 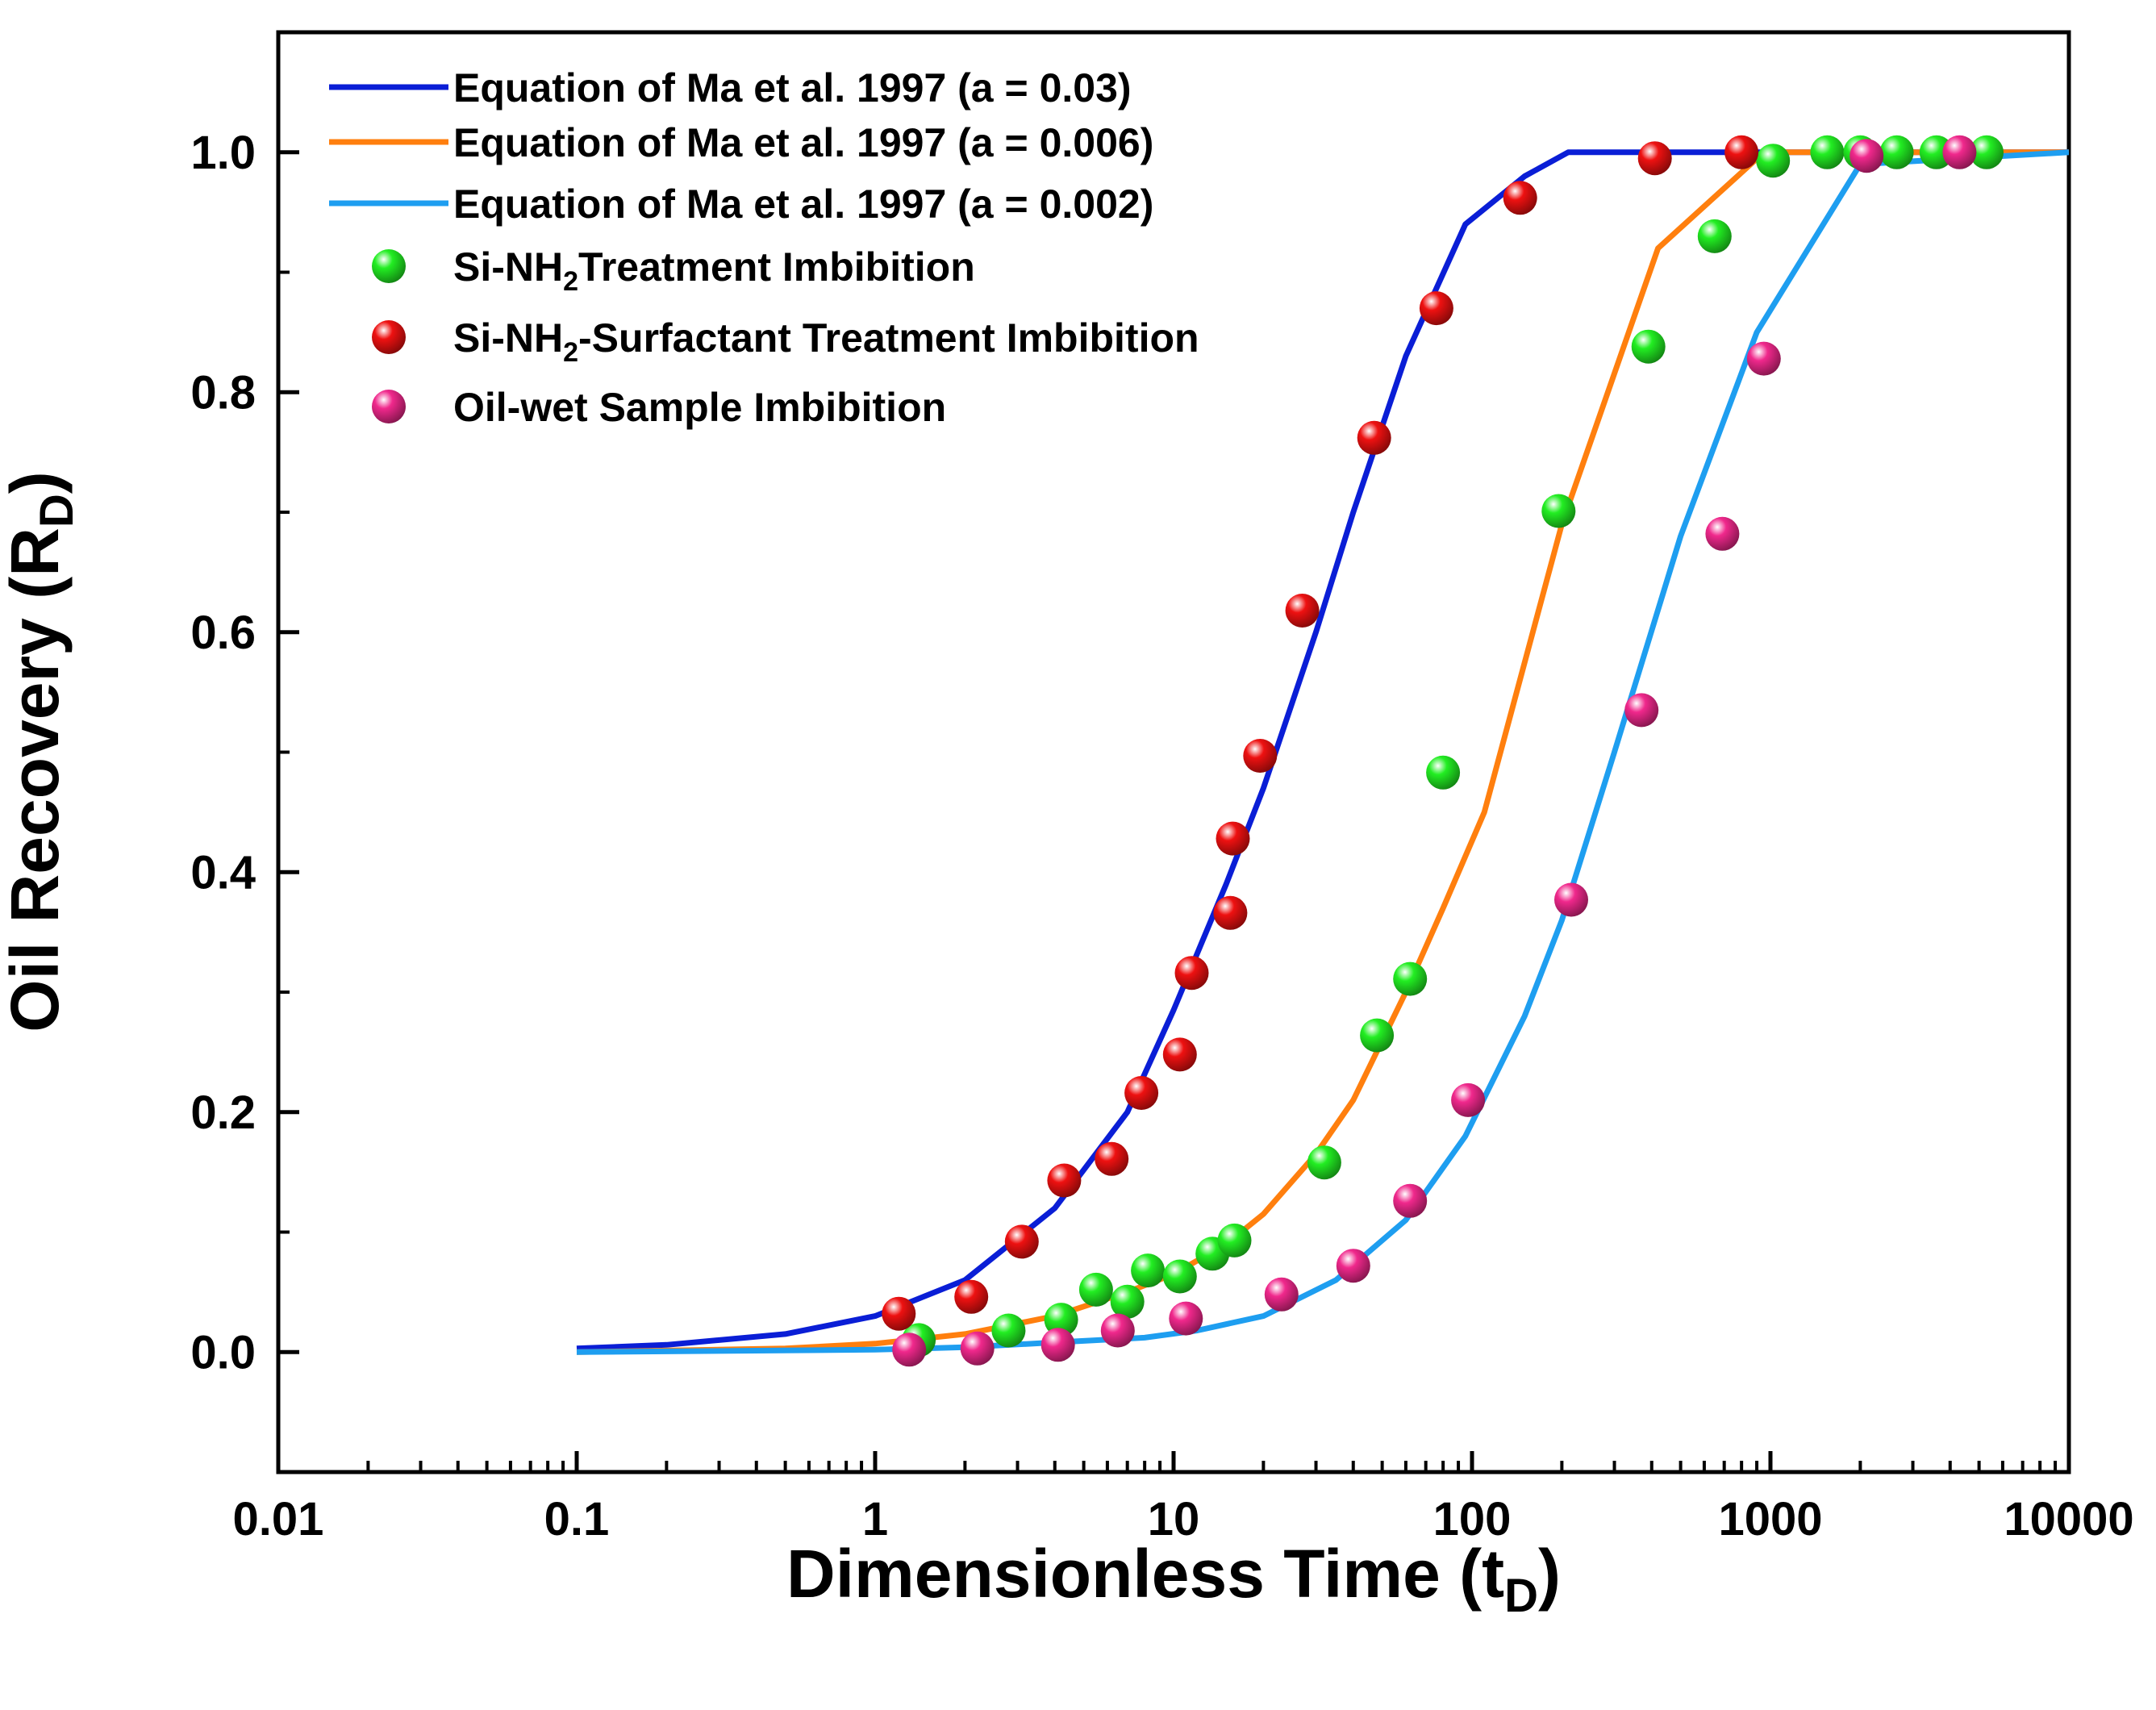 What do you see at coordinates (700, 407) in the screenshot?
I see `legend-label: Oil-wet Sample Imbibition` at bounding box center [700, 407].